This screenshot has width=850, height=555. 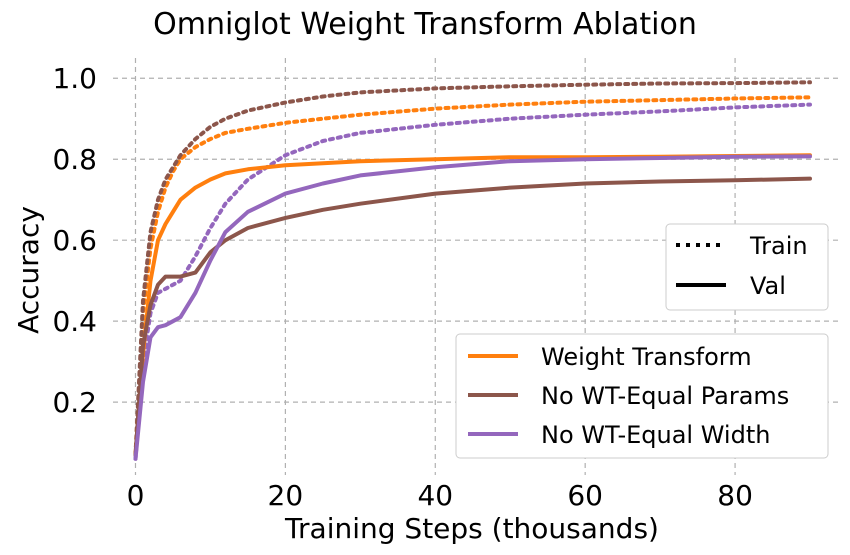 What do you see at coordinates (28, 270) in the screenshot?
I see `y-axis-label: Accuracy` at bounding box center [28, 270].